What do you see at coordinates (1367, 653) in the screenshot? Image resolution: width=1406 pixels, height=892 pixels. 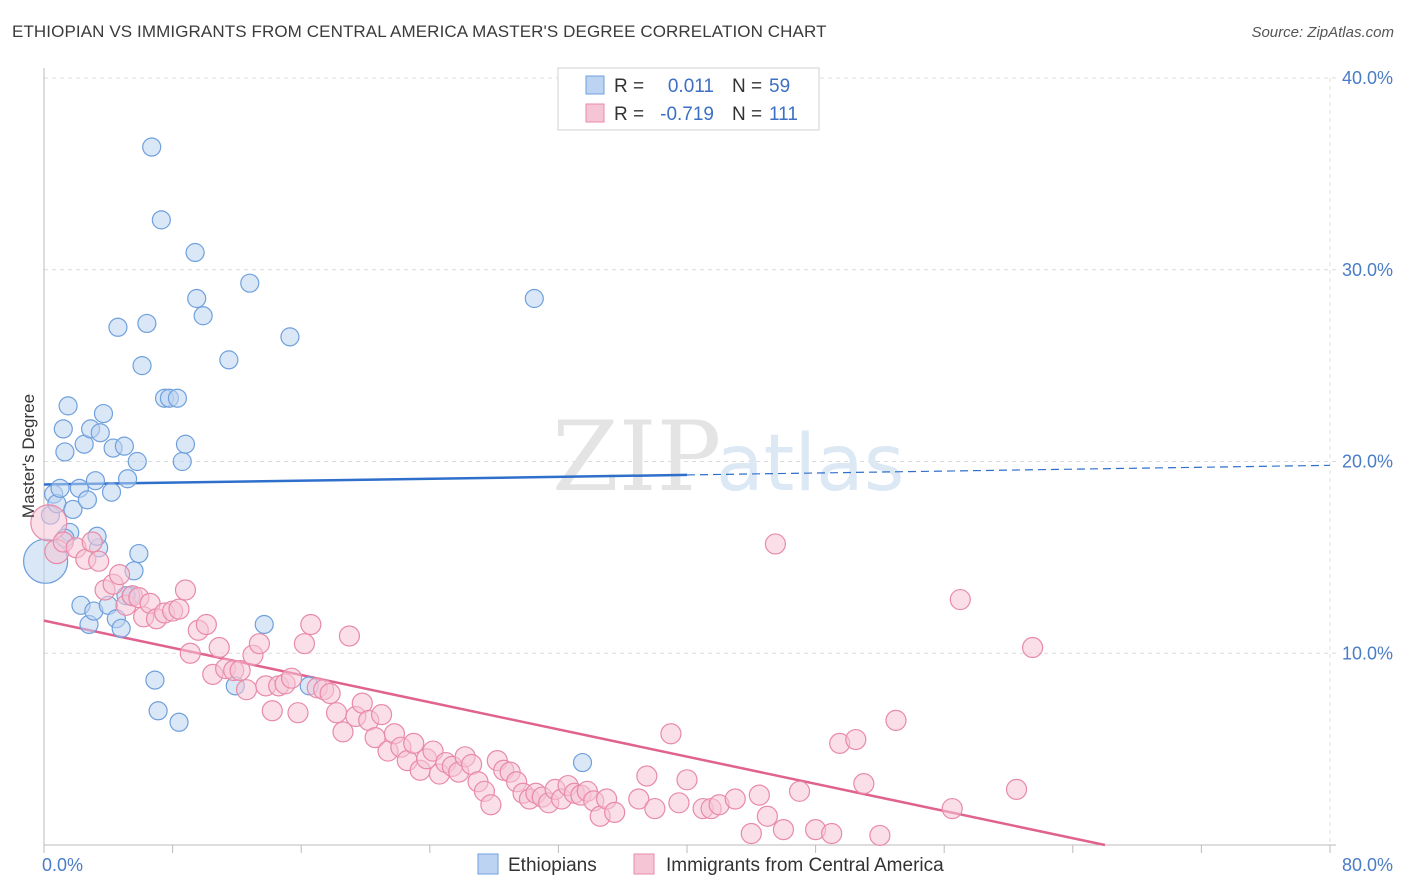 I see `y-tick-label-0: 10.0%` at bounding box center [1367, 653].